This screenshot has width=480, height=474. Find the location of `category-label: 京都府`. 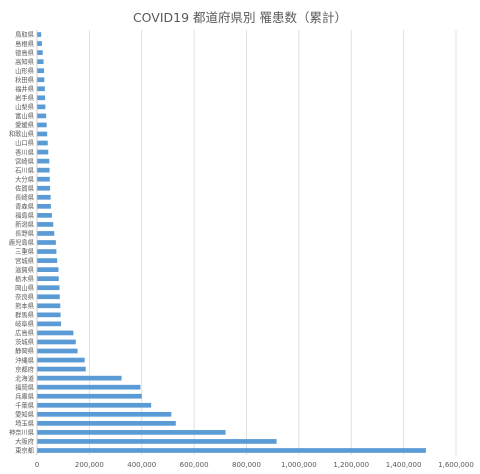

category-label: 京都府 is located at coordinates (24, 368).